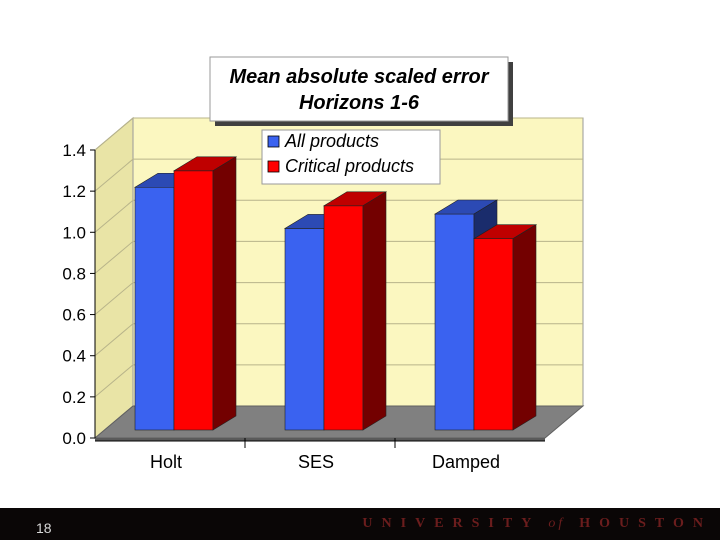 This screenshot has height=540, width=720. What do you see at coordinates (74, 397) in the screenshot?
I see `y-tick-label: 0.2` at bounding box center [74, 397].